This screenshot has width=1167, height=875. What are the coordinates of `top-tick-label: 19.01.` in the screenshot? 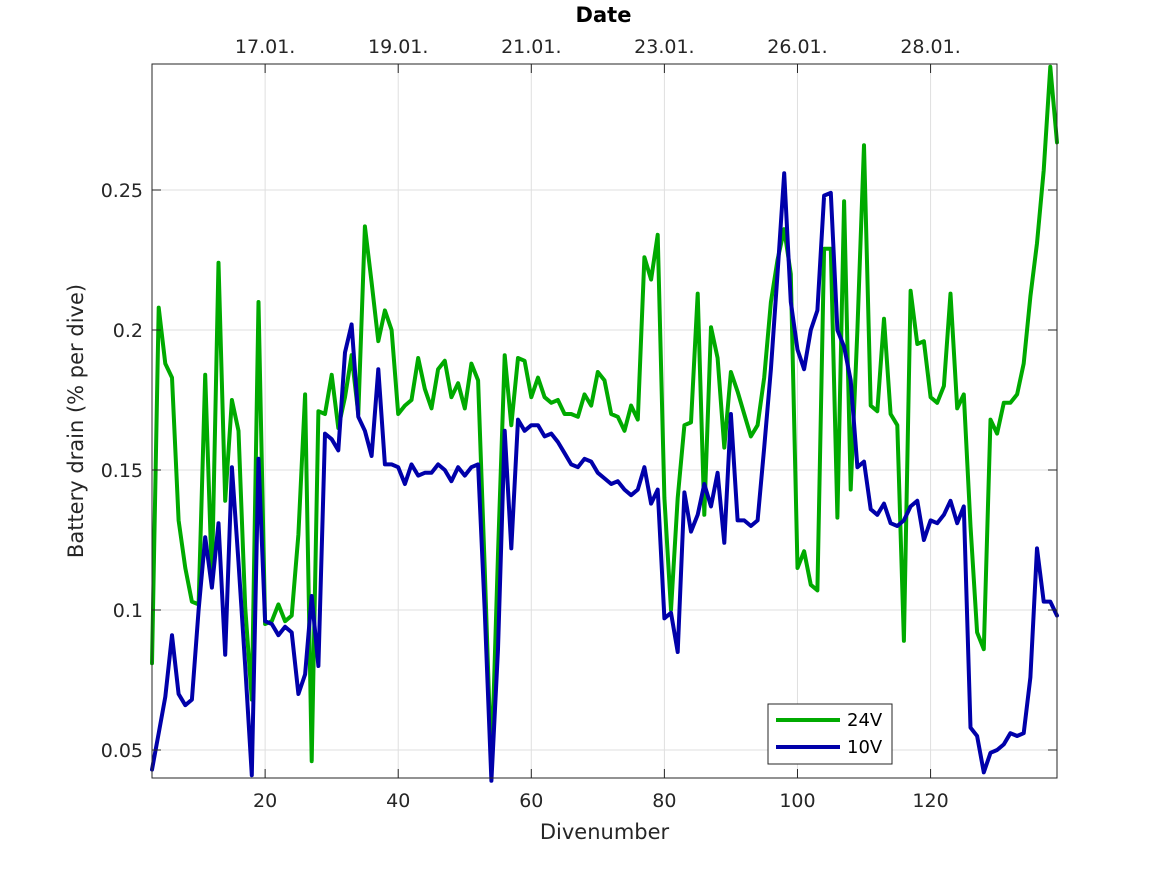 It's located at (398, 47).